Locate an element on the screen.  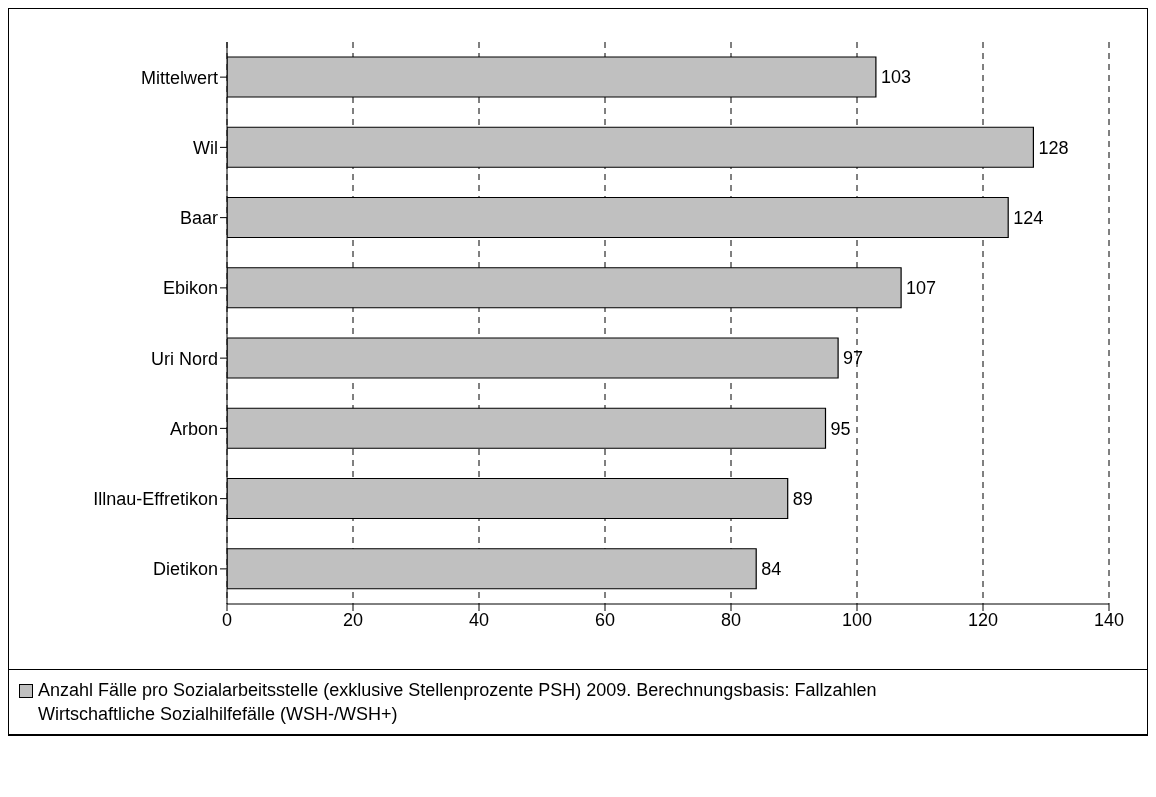
y-tick-label: Wil is located at coordinates (205, 147).